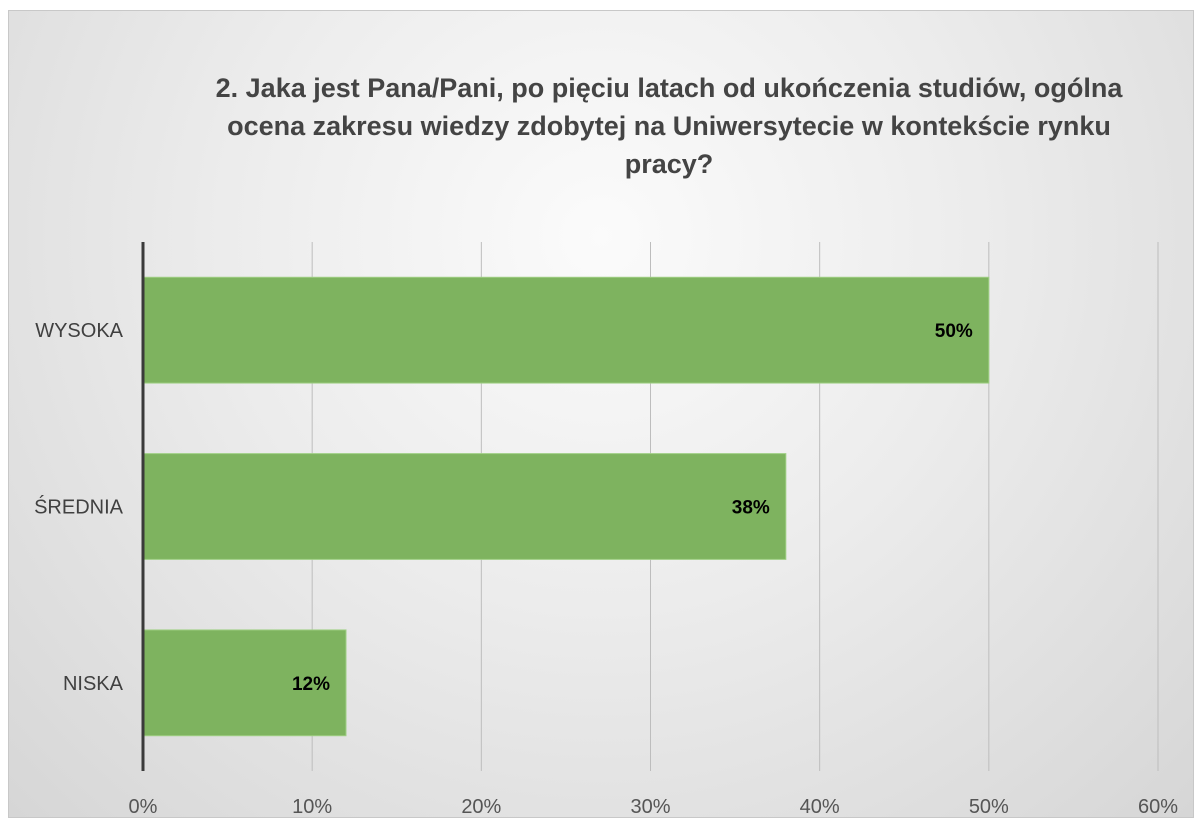 The image size is (1199, 821). What do you see at coordinates (989, 807) in the screenshot?
I see `x-tick-label: 50%` at bounding box center [989, 807].